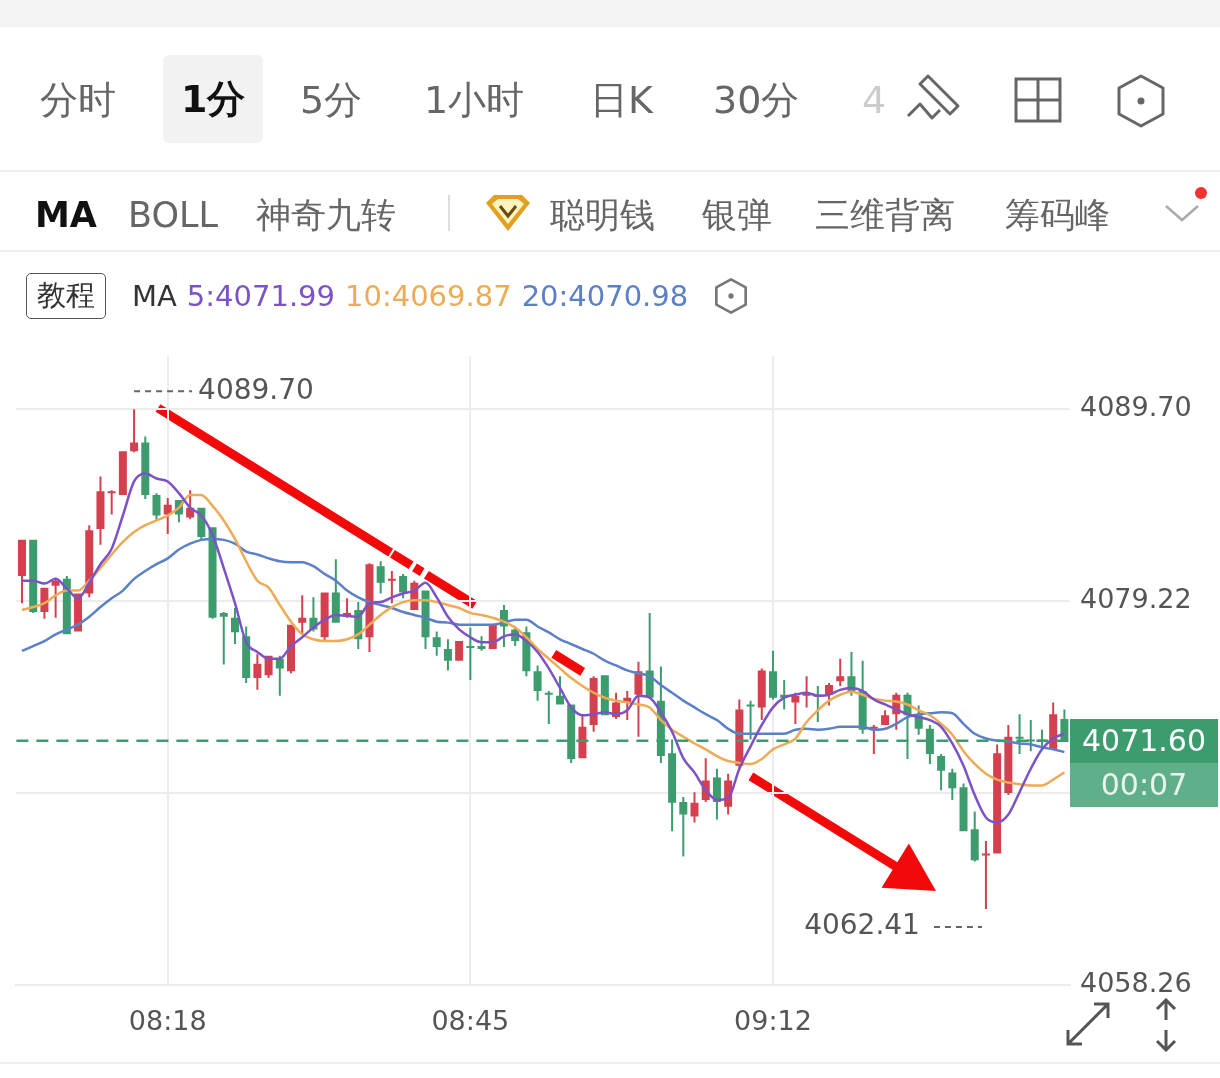 The height and width of the screenshot is (1078, 1220). What do you see at coordinates (173, 215) in the screenshot?
I see `text: BOLL` at bounding box center [173, 215].